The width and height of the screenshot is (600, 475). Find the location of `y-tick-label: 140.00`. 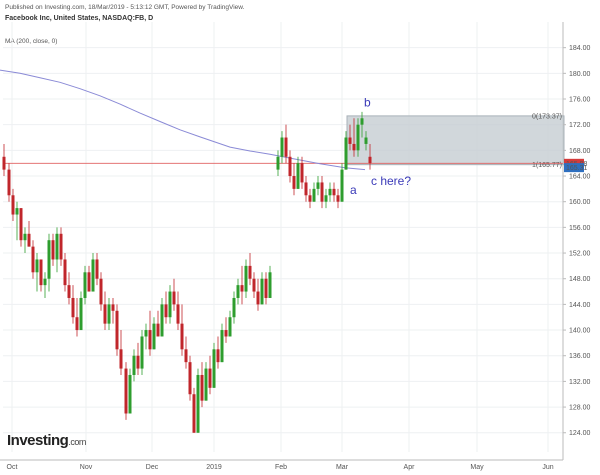

y-tick-label: 140.00 is located at coordinates (580, 331).